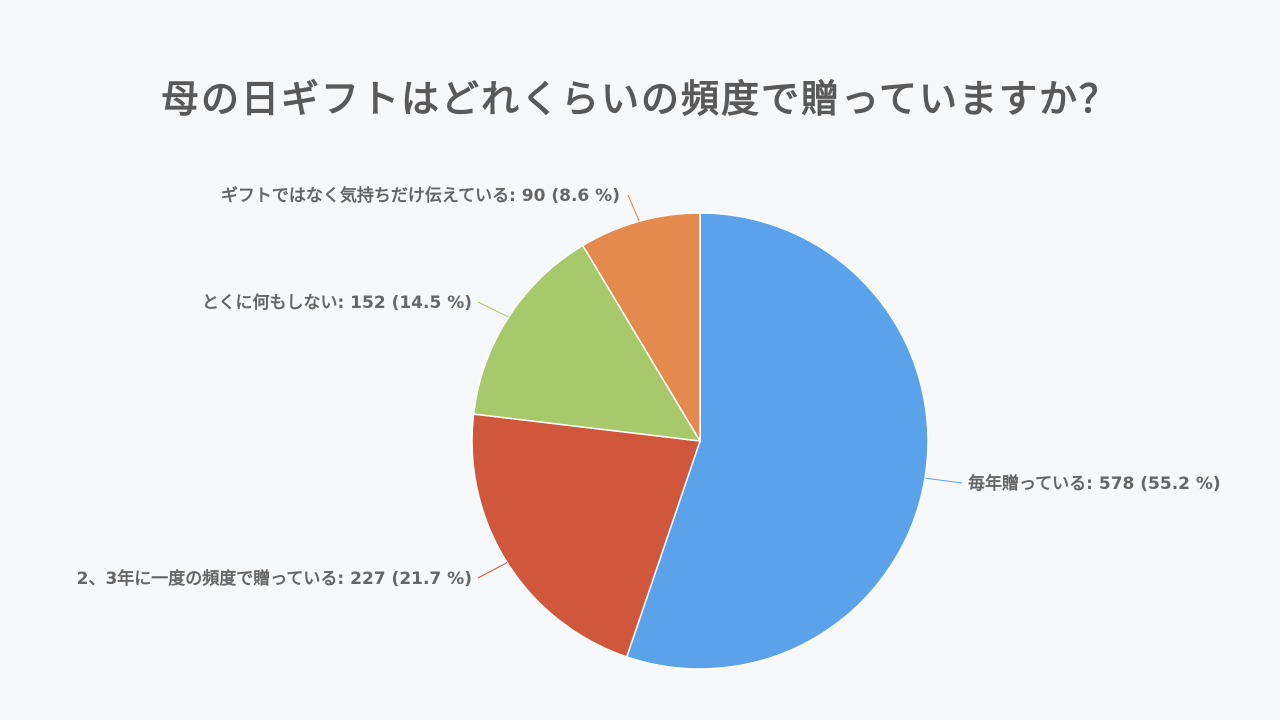 Image resolution: width=1280 pixels, height=720 pixels. Describe the element at coordinates (640, 99) in the screenshot. I see `chart-title: 母の日ギフトはどれくらいの頻度で贈っていますか？` at that location.